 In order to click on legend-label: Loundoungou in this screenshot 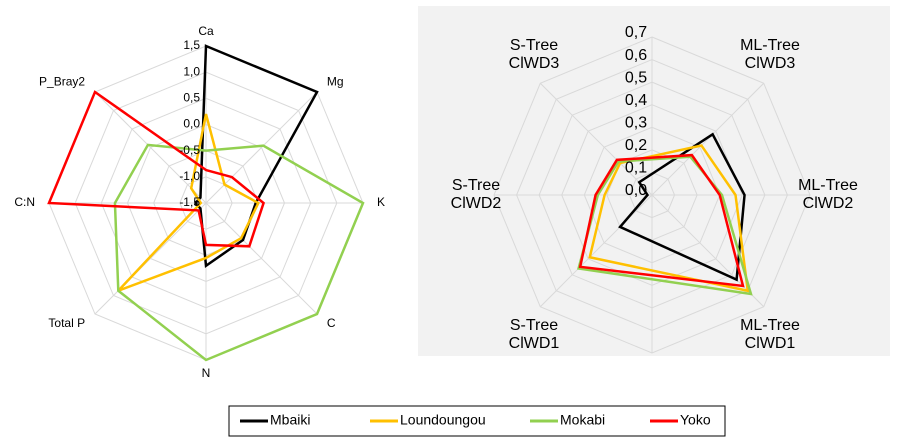, I will do `click(443, 420)`.